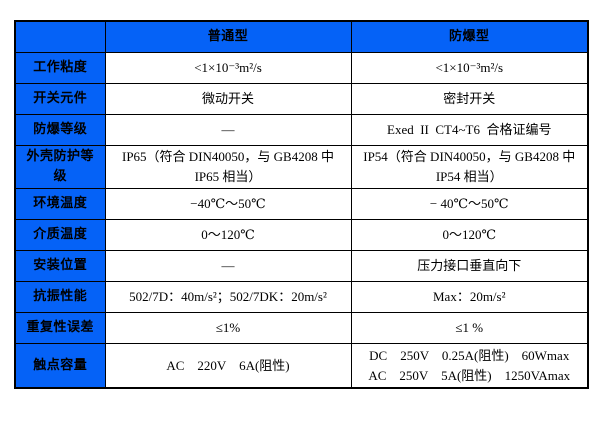 The height and width of the screenshot is (426, 600). What do you see at coordinates (228, 235) in the screenshot?
I see `cell-medium-temperature-ordinary: 0～120℃` at bounding box center [228, 235].